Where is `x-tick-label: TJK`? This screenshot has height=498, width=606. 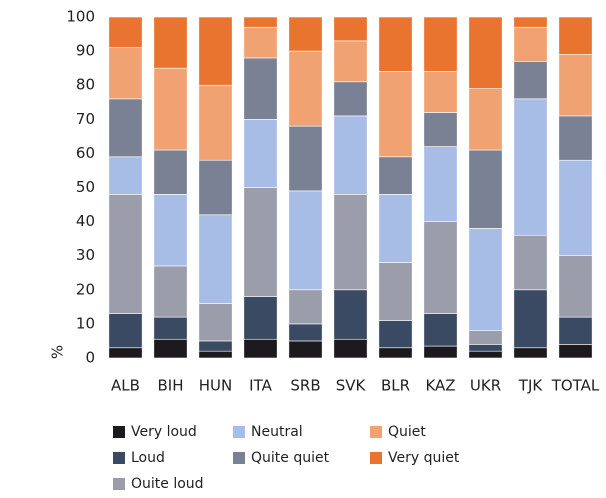 x-tick-label: TJK is located at coordinates (531, 386).